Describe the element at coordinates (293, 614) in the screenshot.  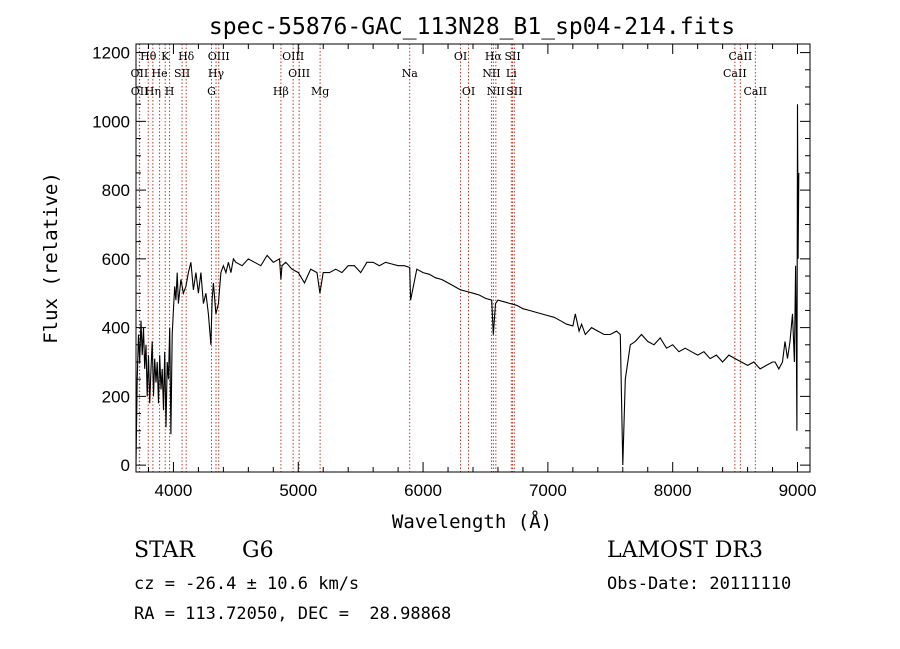
I see `coordinates: RA = 113.72050, DEC = 28.98868` at that location.